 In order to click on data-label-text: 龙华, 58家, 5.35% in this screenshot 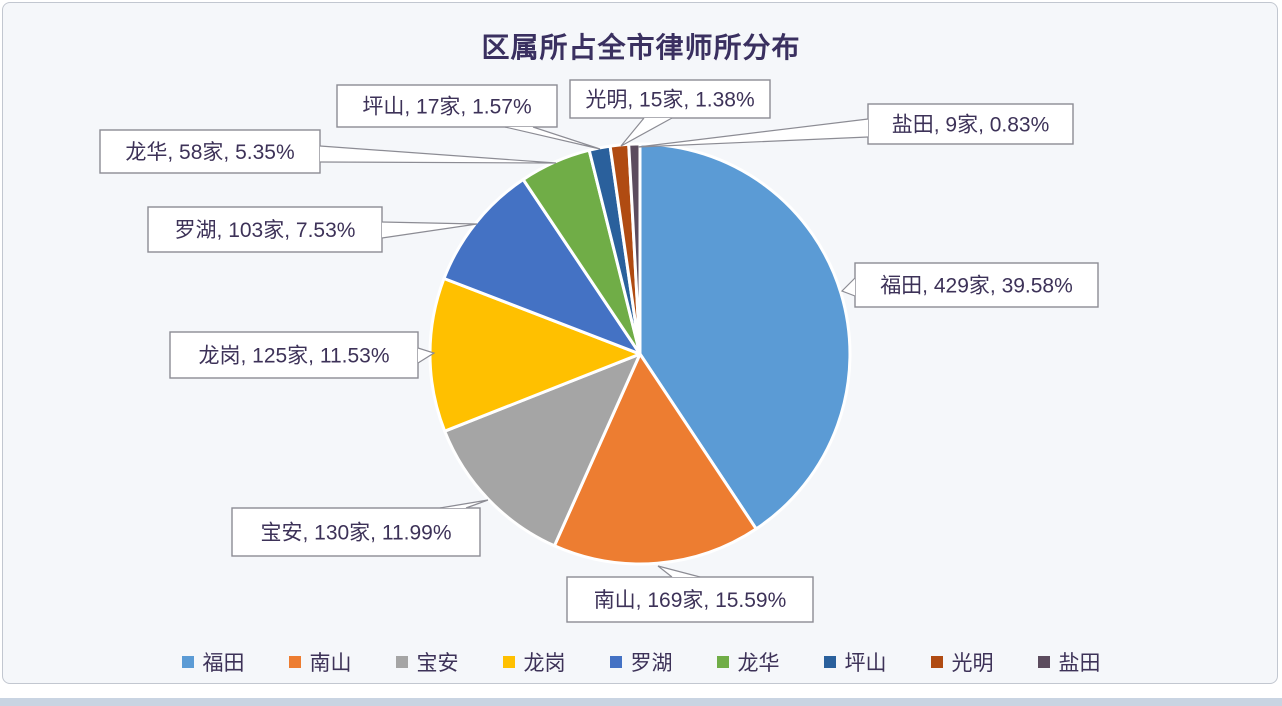, I will do `click(209, 152)`.